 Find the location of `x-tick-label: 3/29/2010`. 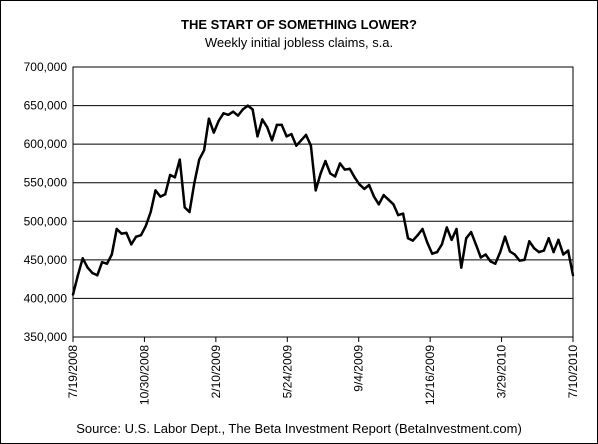

x-tick-label: 3/29/2010 is located at coordinates (502, 372).